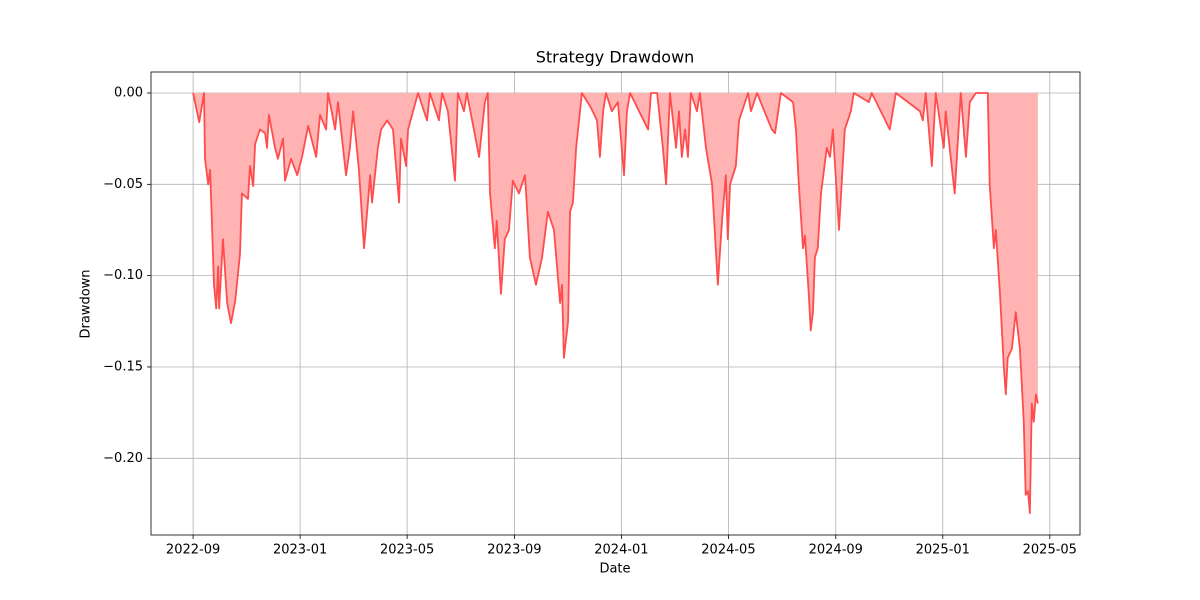 This screenshot has height=600, width=1200. Describe the element at coordinates (407, 550) in the screenshot. I see `x-tick-label: 2023-05` at that location.